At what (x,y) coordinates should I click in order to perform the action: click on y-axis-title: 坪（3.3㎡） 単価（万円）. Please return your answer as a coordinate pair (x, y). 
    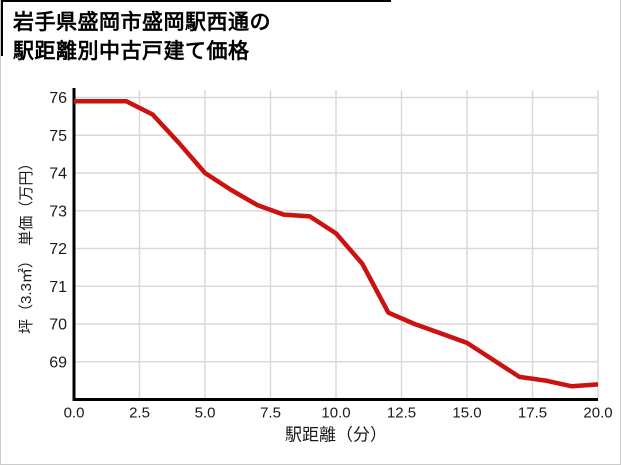
    Looking at the image, I should click on (26, 245).